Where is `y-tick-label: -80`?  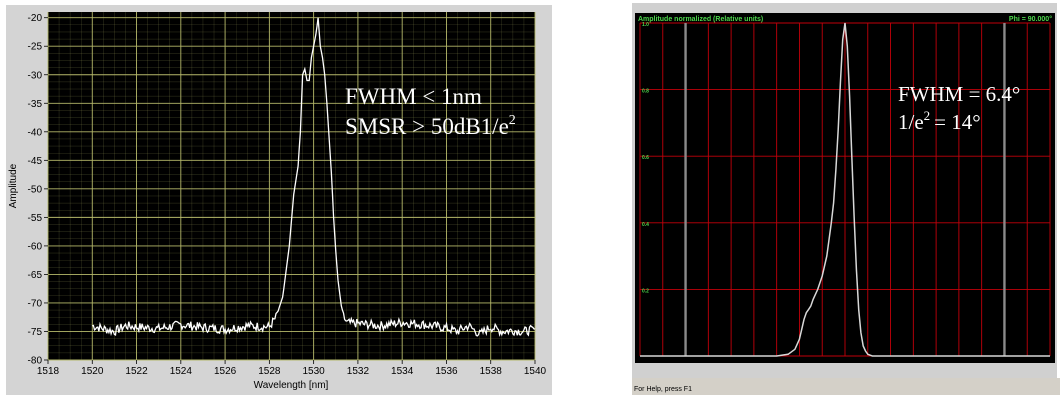 y-tick-label: -80 is located at coordinates (35, 361).